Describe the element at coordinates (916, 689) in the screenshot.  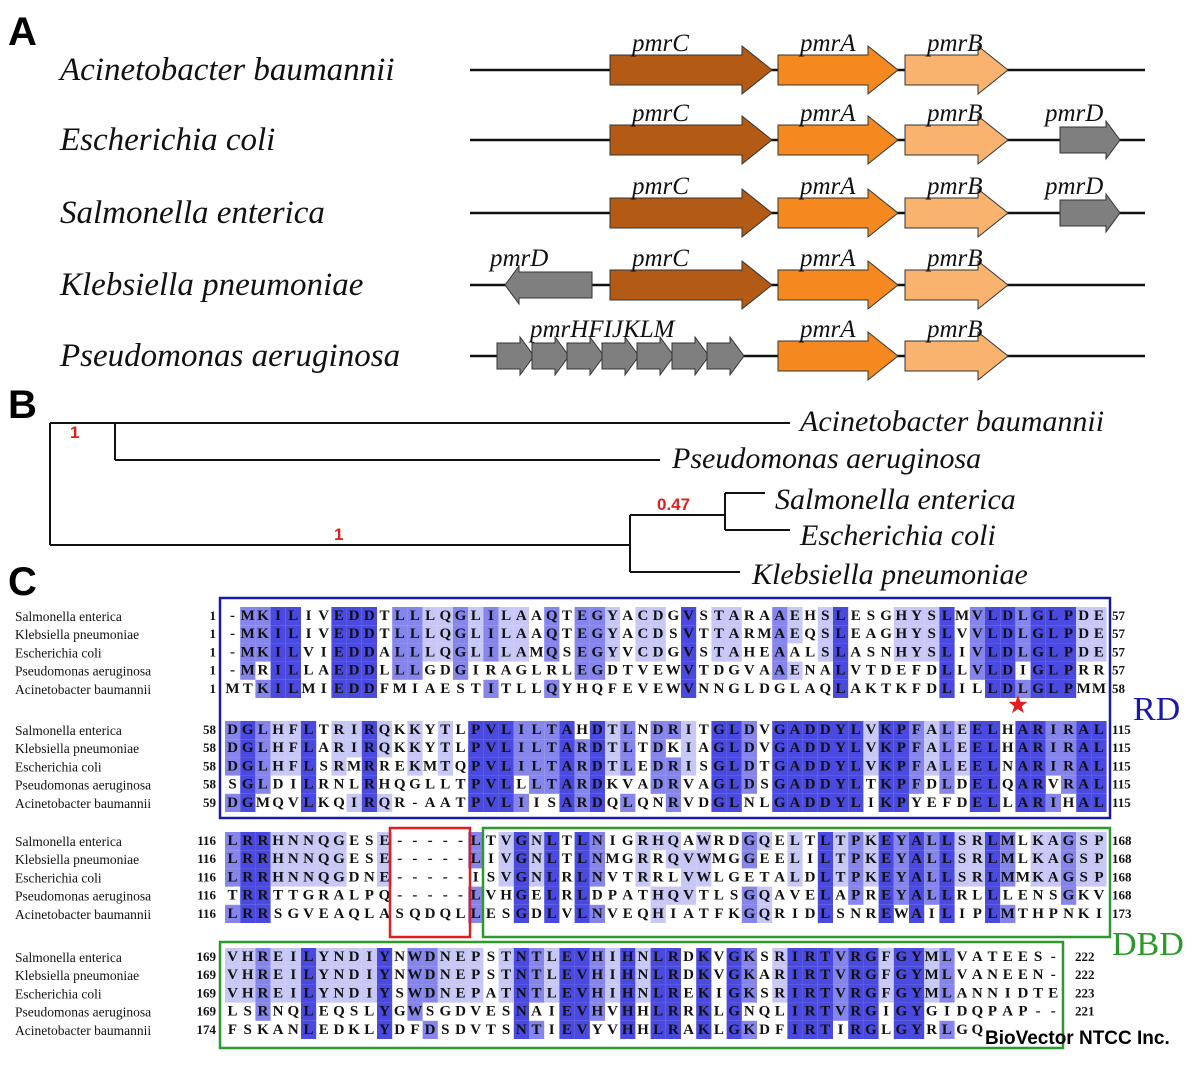
I see `residue: F` at that location.